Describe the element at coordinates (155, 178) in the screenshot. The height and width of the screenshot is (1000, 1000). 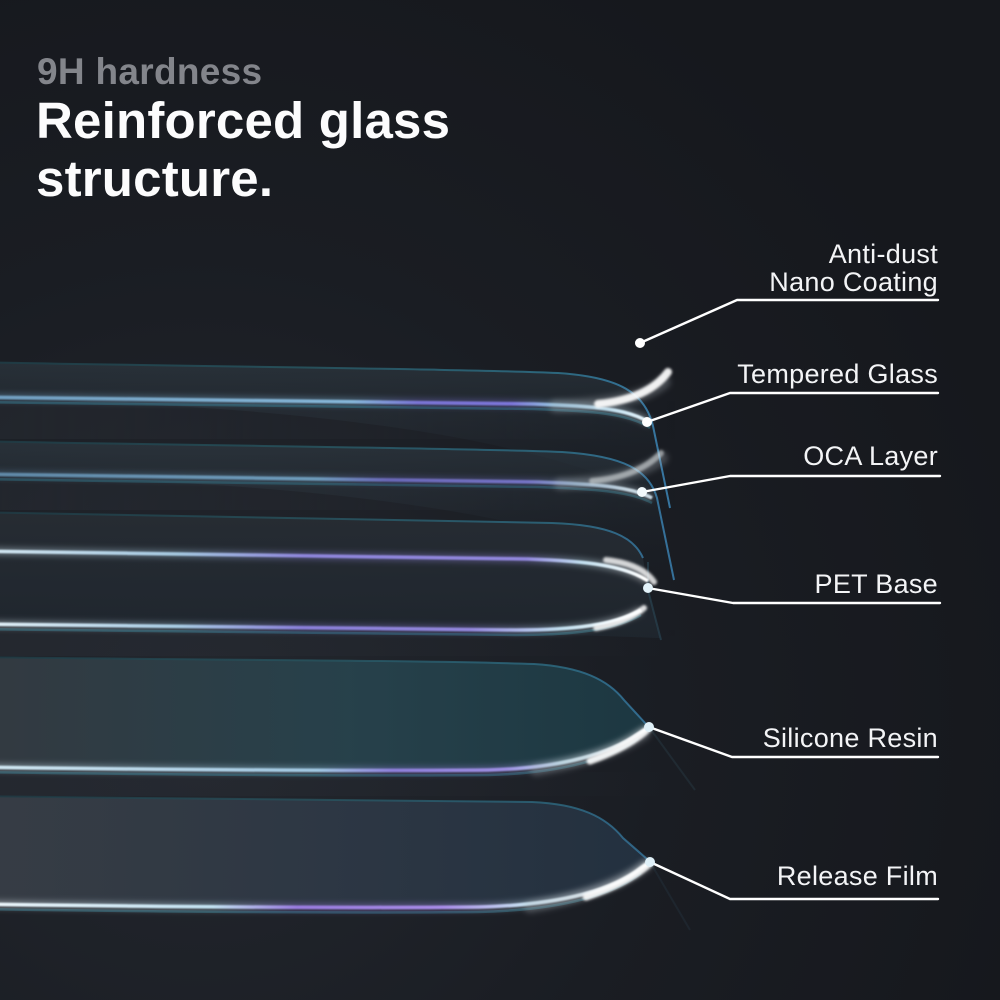
I see `title-line-2: structure.` at that location.